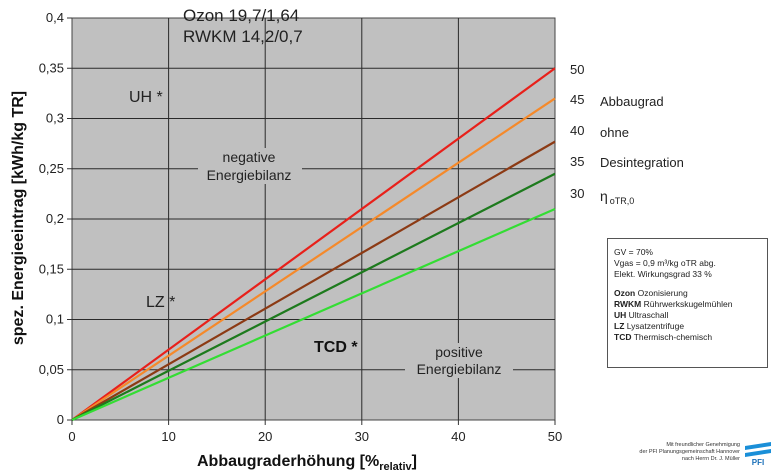 The width and height of the screenshot is (776, 472). I want to click on positive-label-line-1: positive, so click(459, 352).